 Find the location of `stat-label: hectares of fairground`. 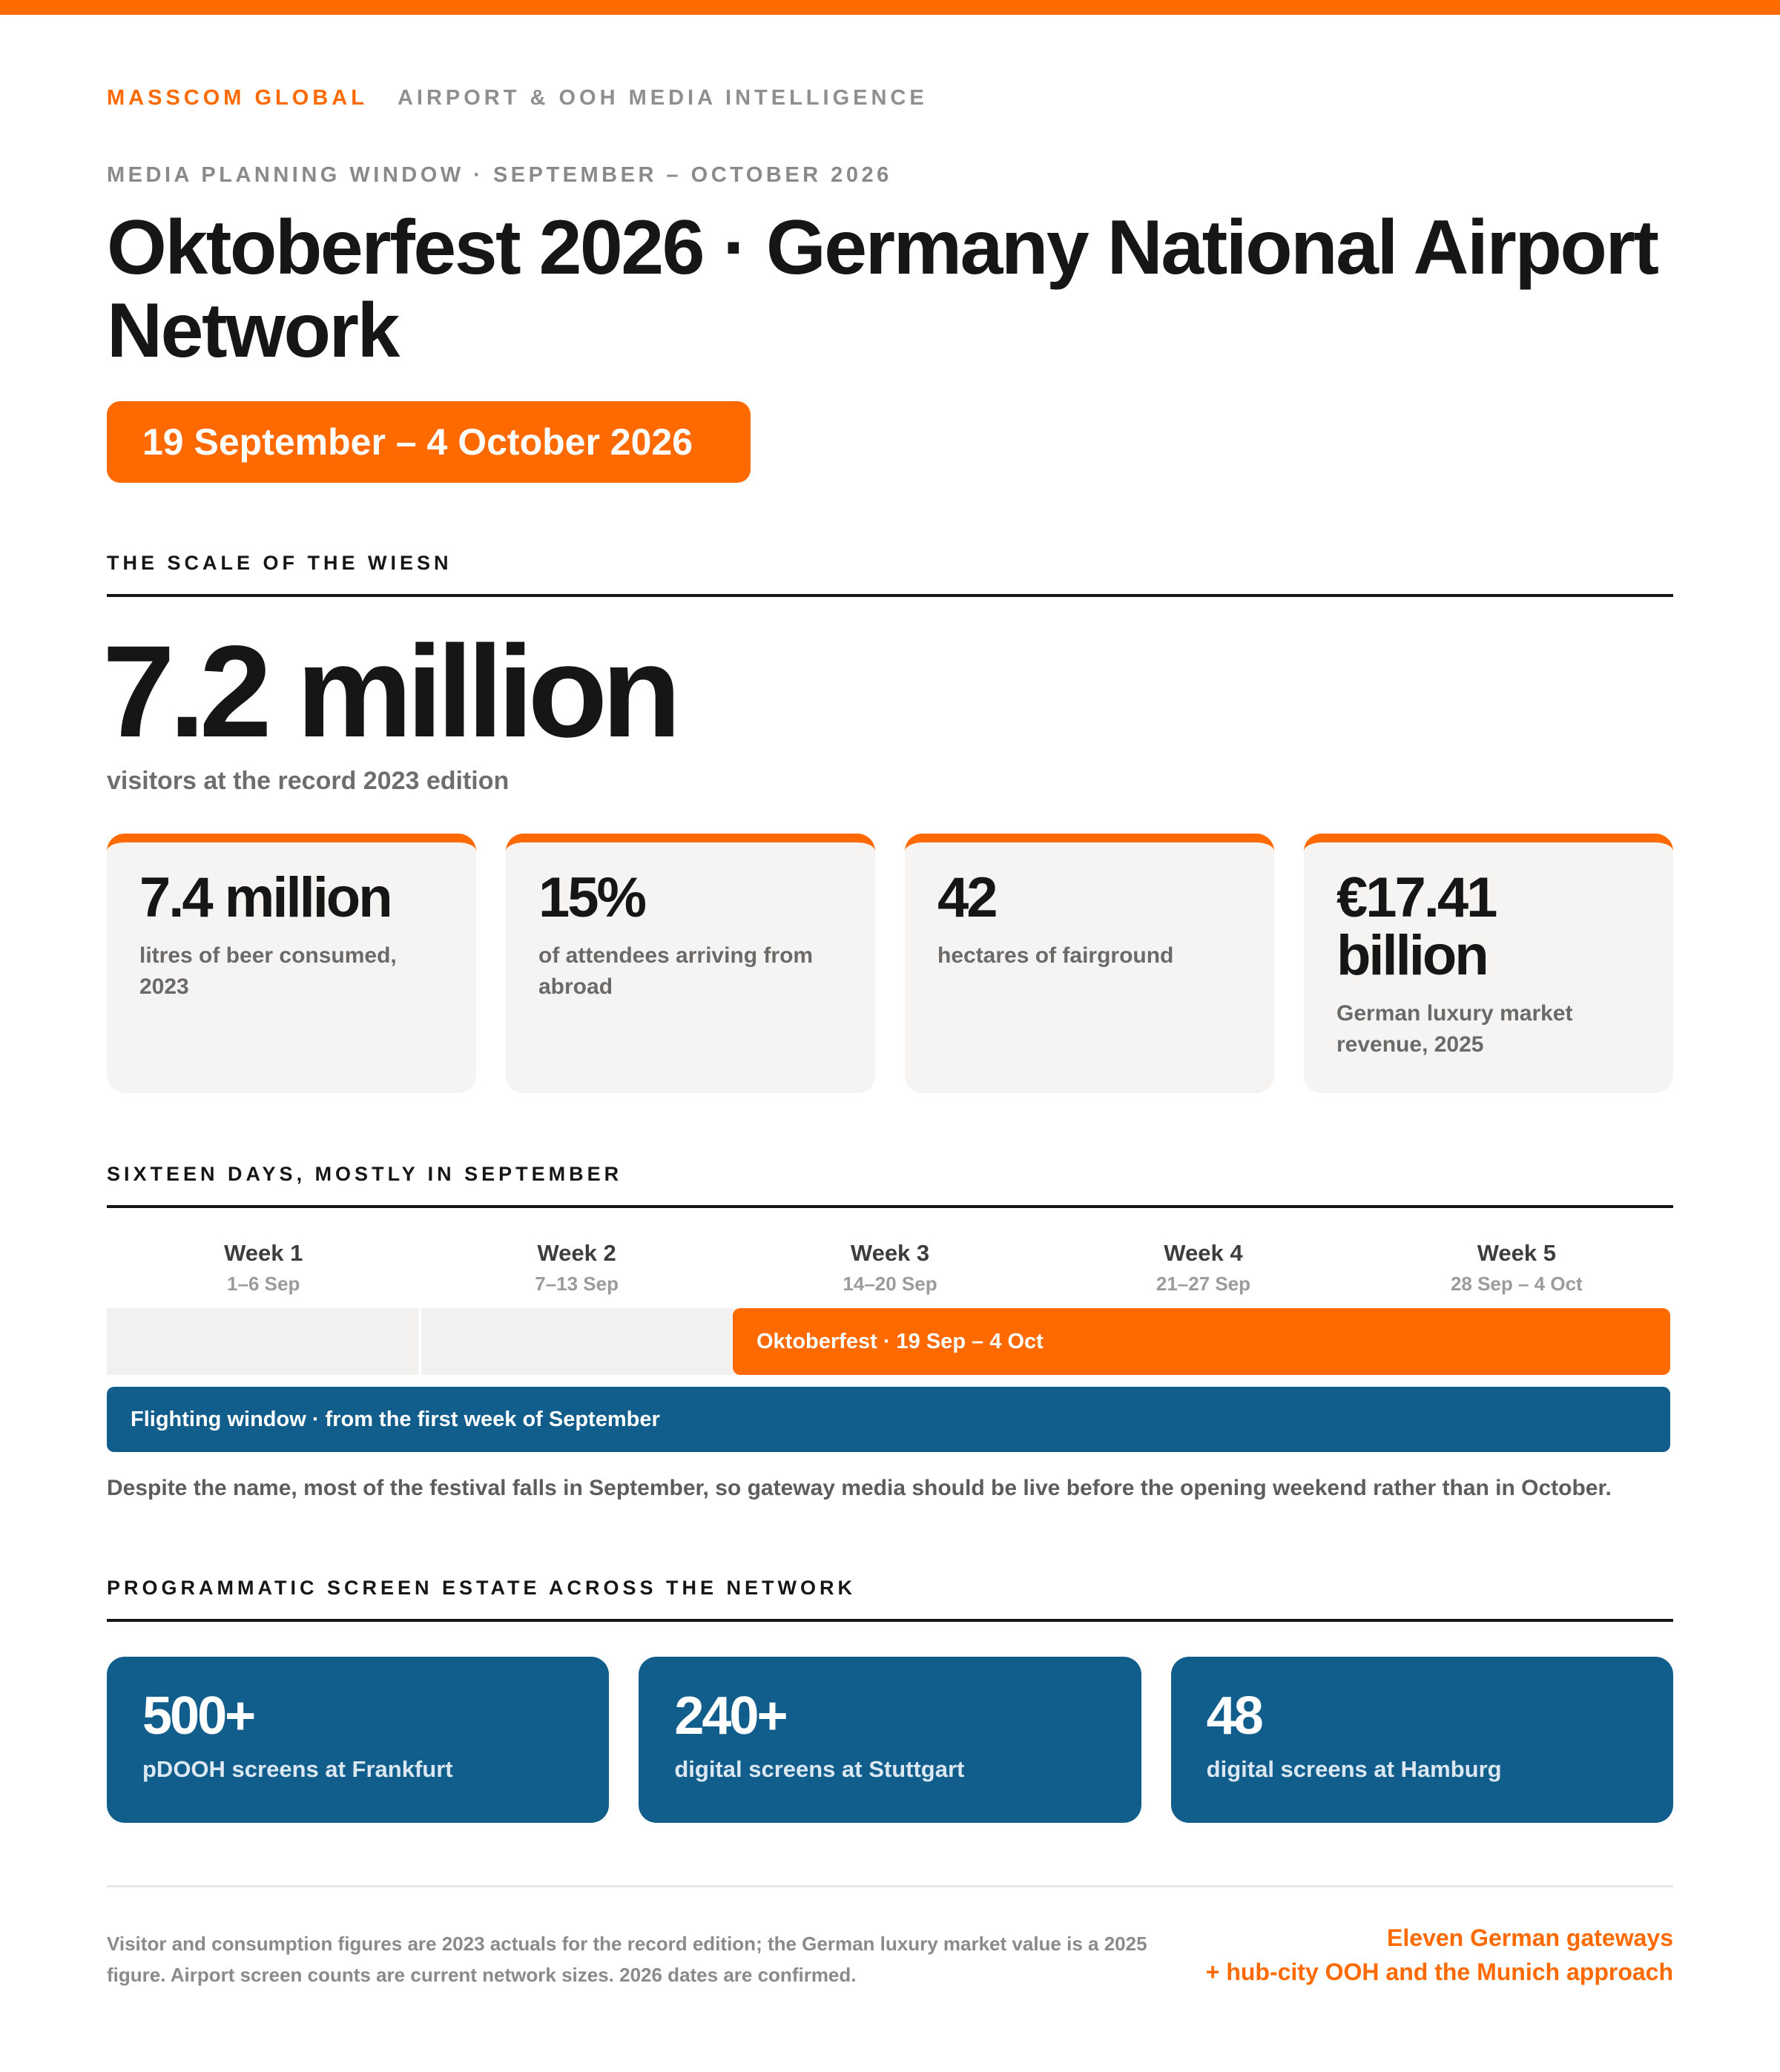

stat-label: hectares of fairground is located at coordinates (1055, 955).